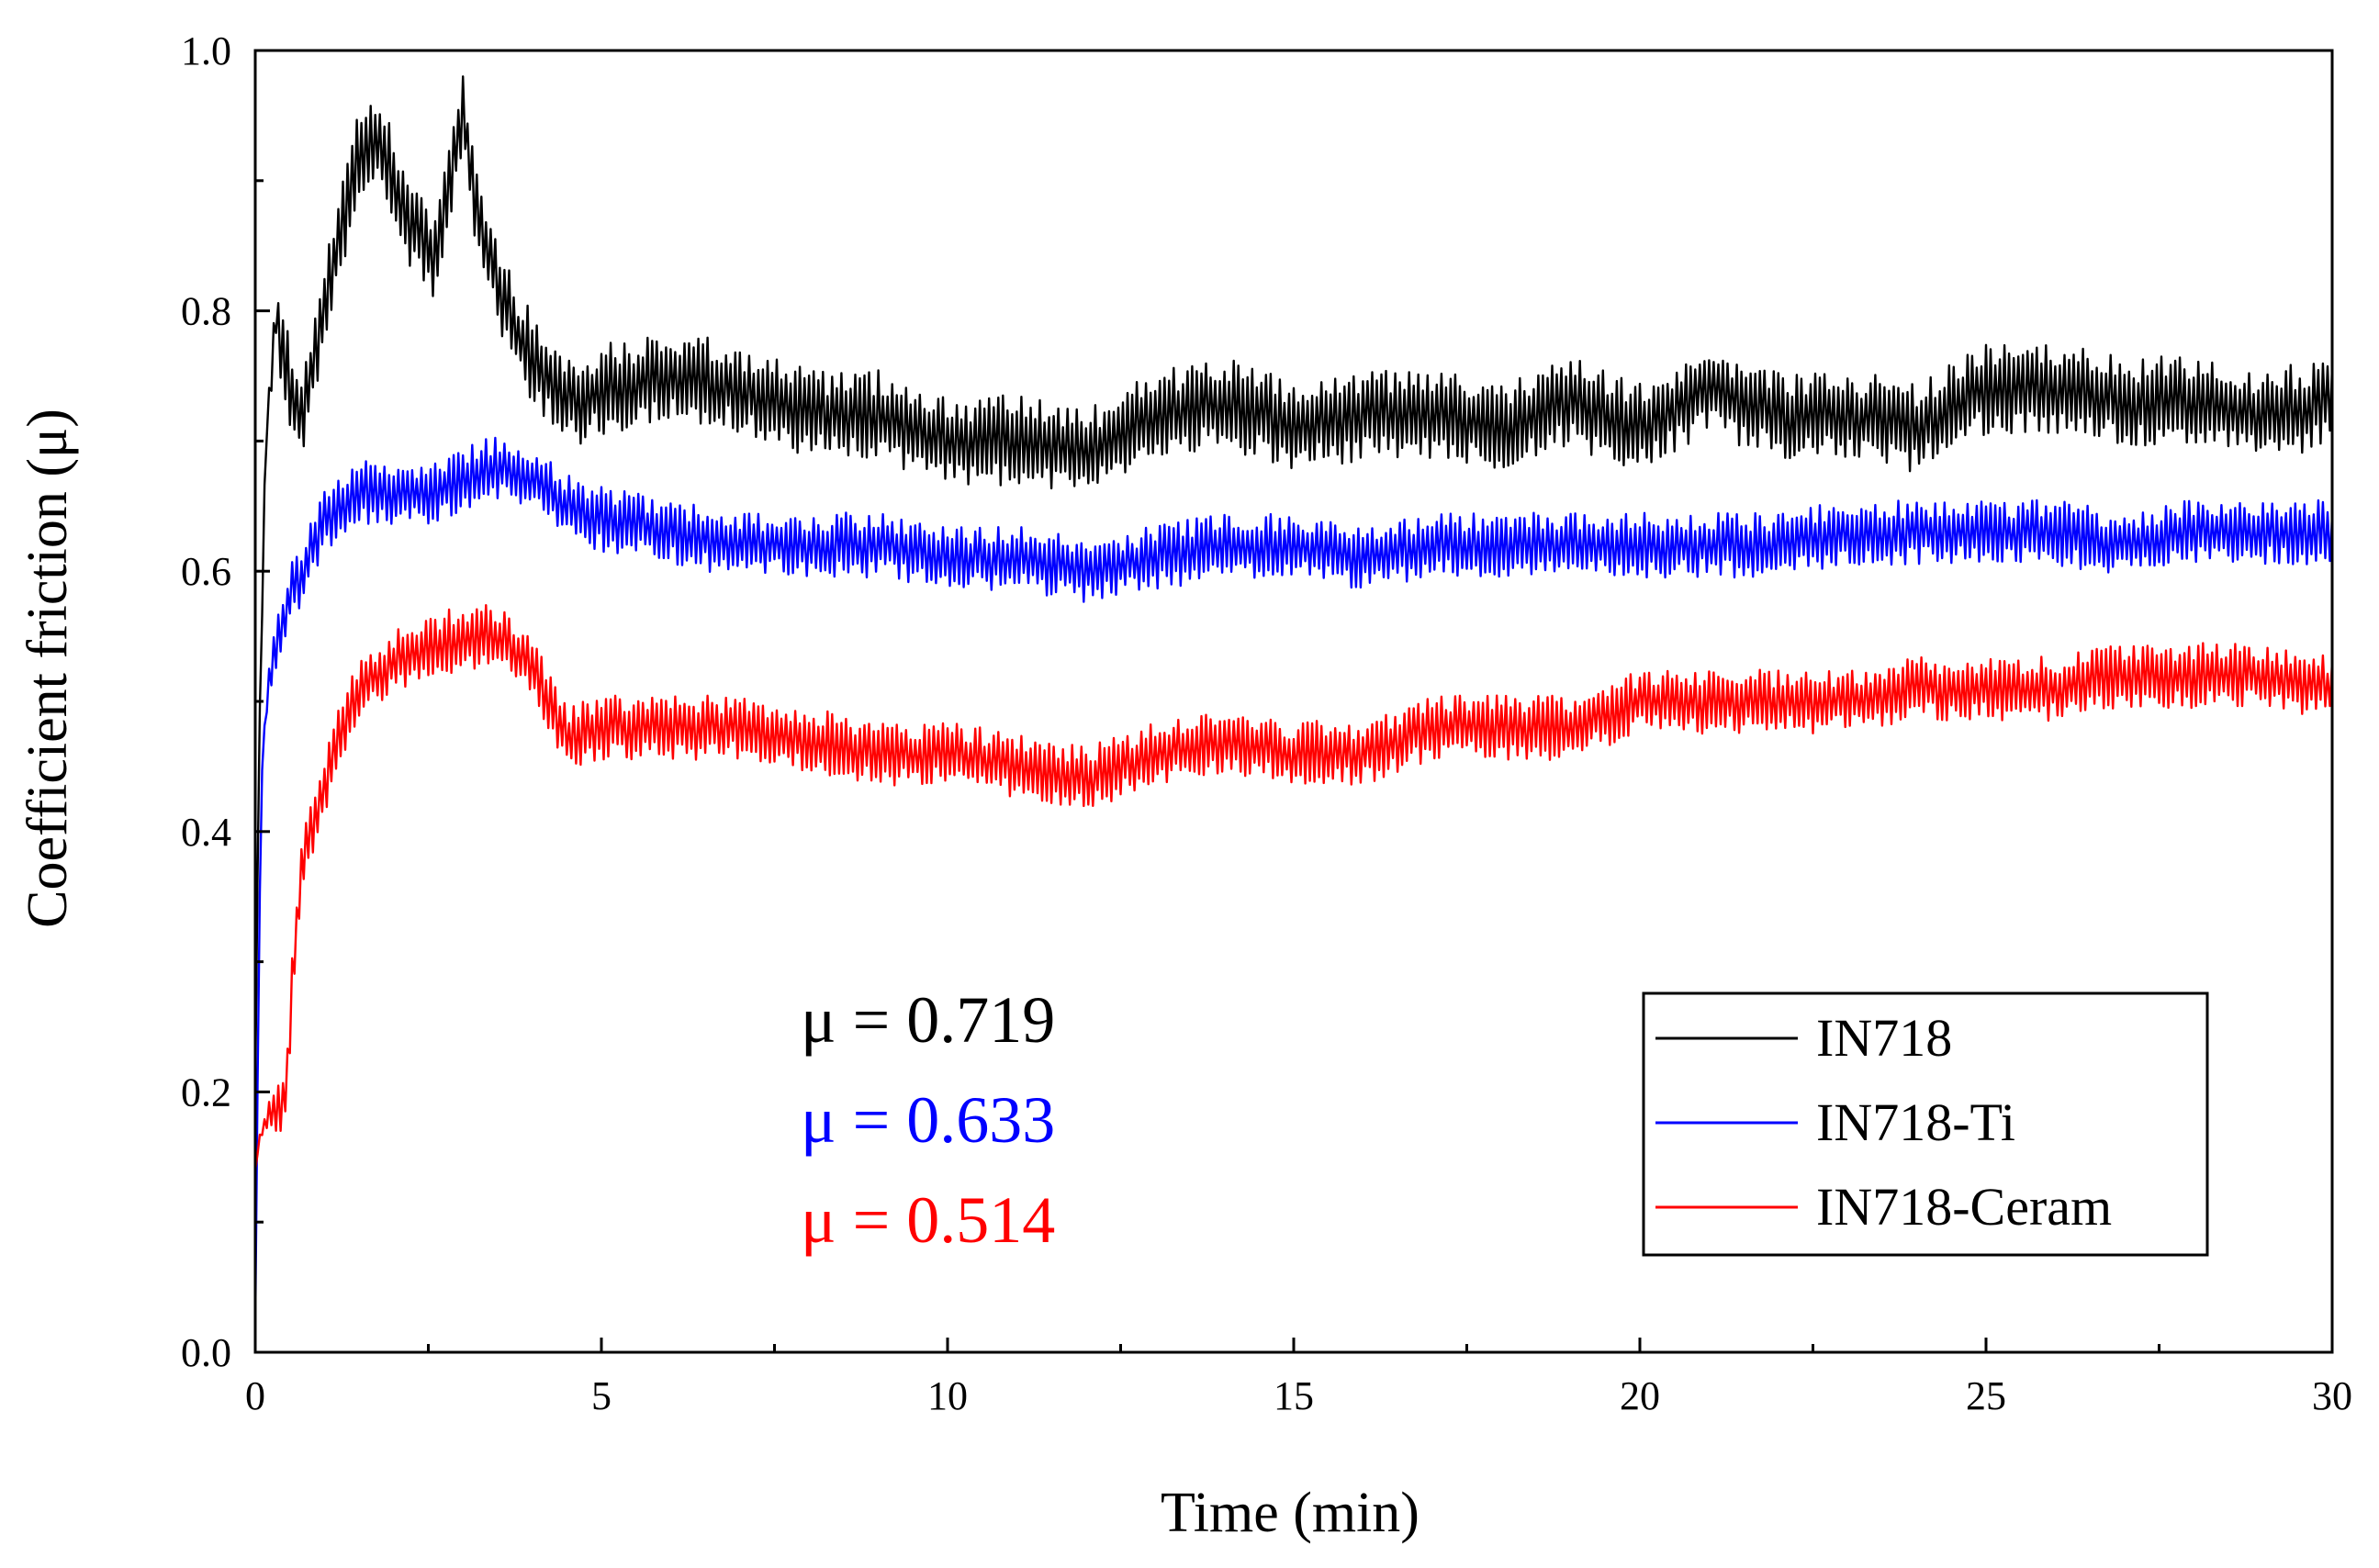 The height and width of the screenshot is (1568, 2379). What do you see at coordinates (206, 1352) in the screenshot?
I see `y-tick-label: 0.0` at bounding box center [206, 1352].